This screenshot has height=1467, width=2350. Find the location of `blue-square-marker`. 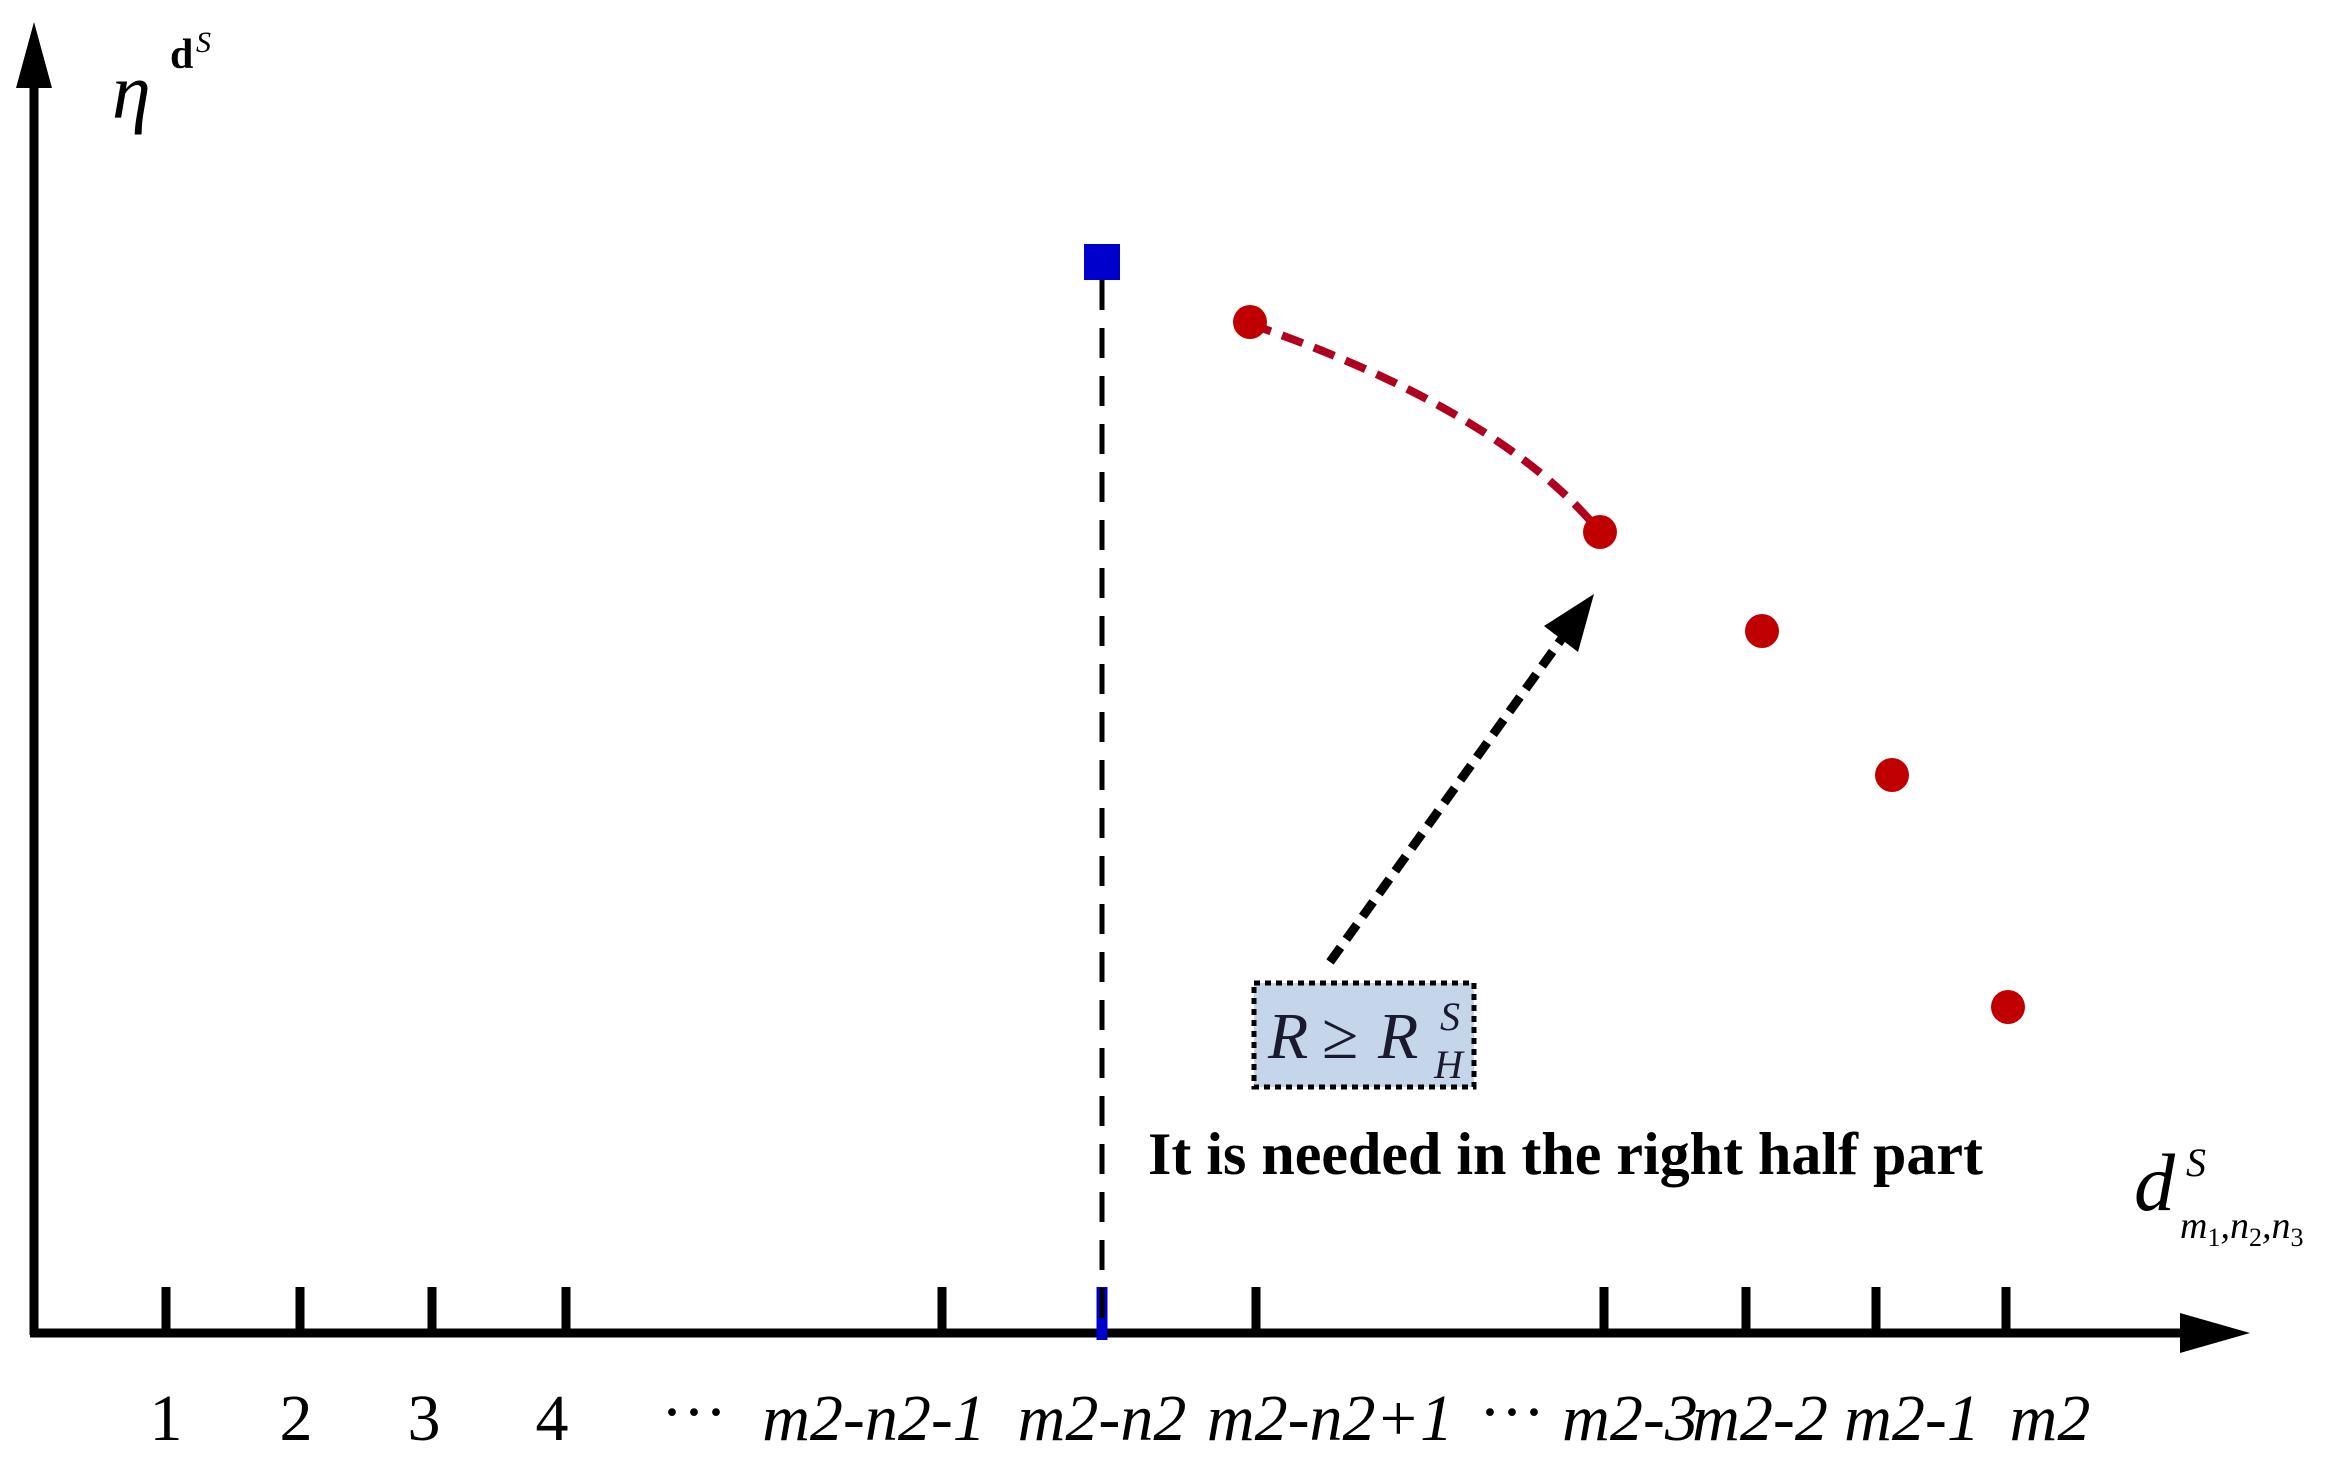

blue-square-marker is located at coordinates (1102, 262).